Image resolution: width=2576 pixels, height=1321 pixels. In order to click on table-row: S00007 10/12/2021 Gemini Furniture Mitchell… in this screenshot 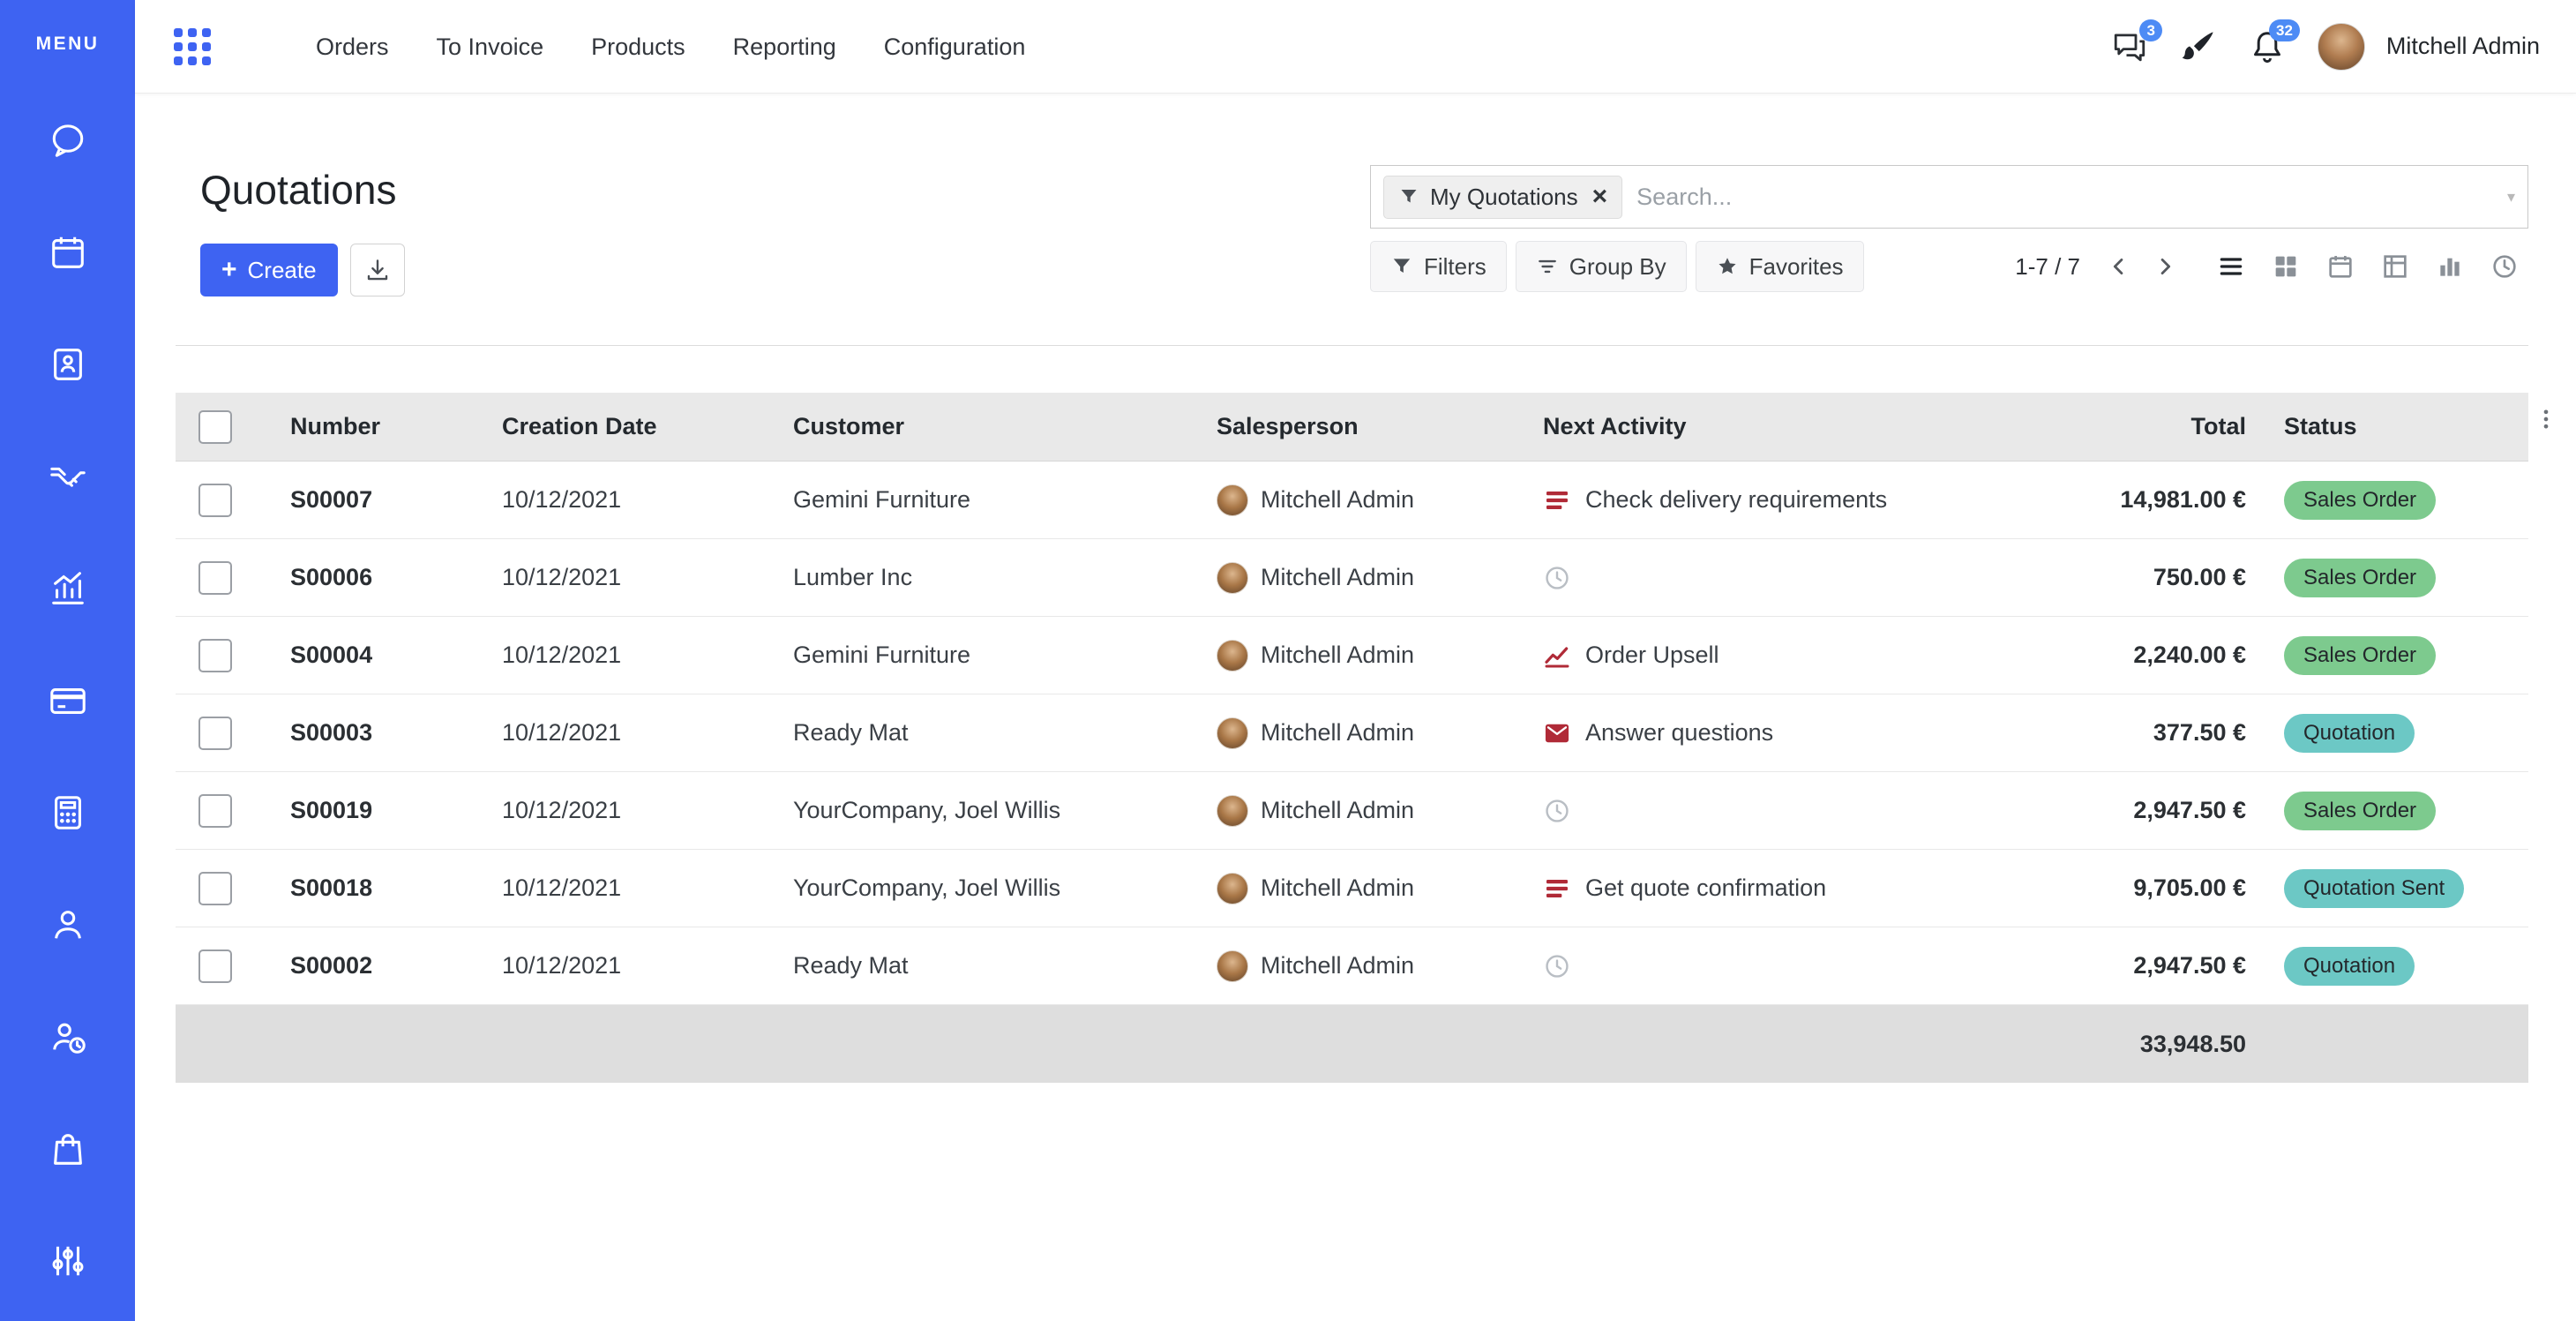, I will do `click(1352, 501)`.